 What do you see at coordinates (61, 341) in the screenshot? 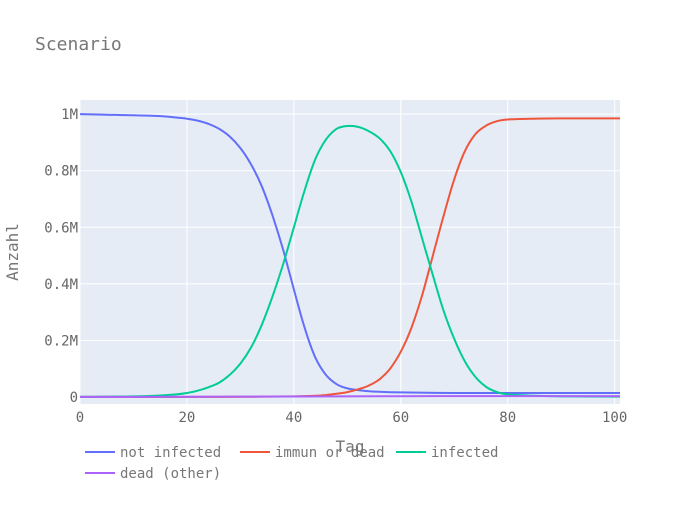
I see `y-tick-label: 0.2M` at bounding box center [61, 341].